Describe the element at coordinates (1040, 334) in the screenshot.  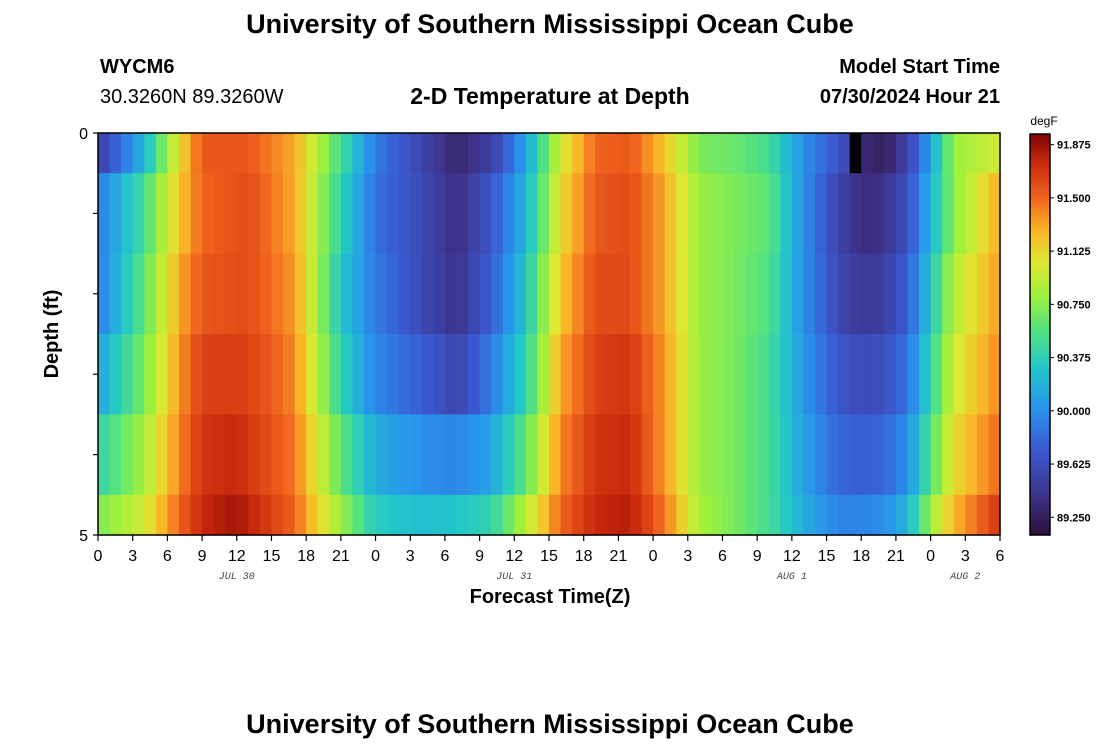
I see `colorbar-scale` at that location.